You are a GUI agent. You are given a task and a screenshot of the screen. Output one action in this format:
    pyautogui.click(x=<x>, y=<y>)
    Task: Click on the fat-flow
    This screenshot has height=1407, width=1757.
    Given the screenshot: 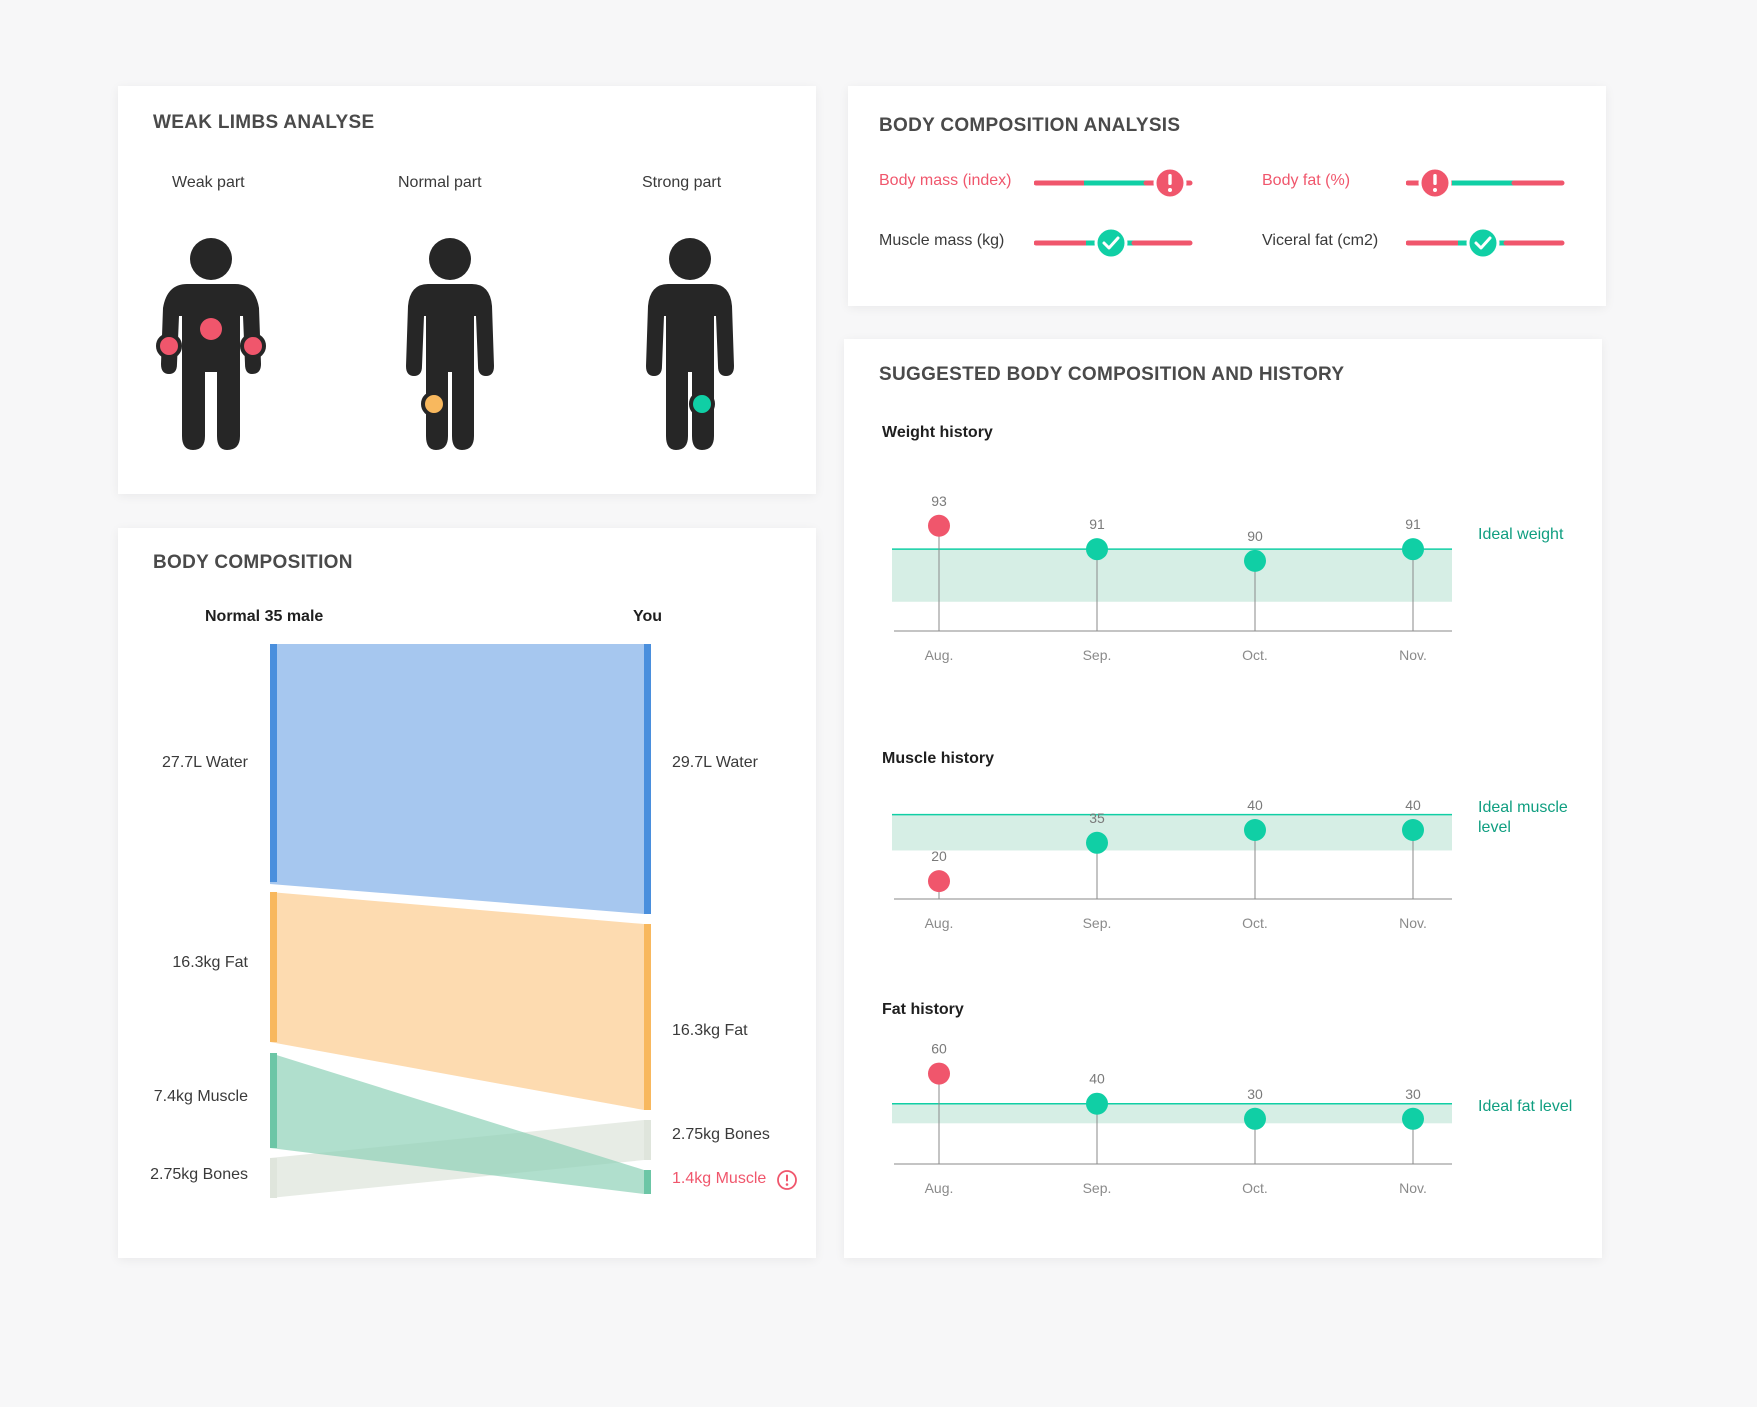 What is the action you would take?
    pyautogui.click(x=457, y=1001)
    